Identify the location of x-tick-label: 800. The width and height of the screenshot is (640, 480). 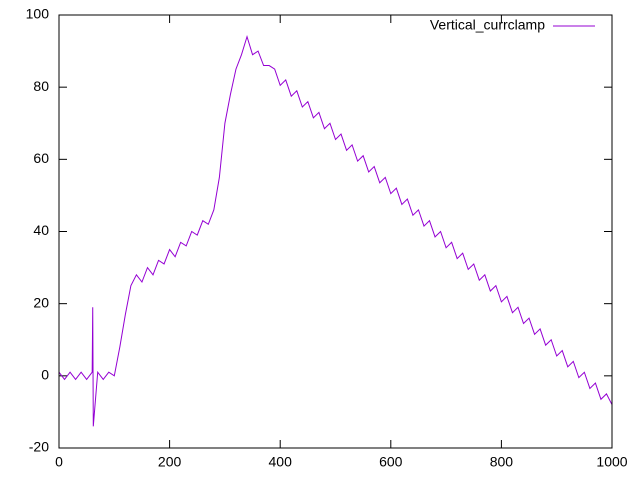
(502, 462).